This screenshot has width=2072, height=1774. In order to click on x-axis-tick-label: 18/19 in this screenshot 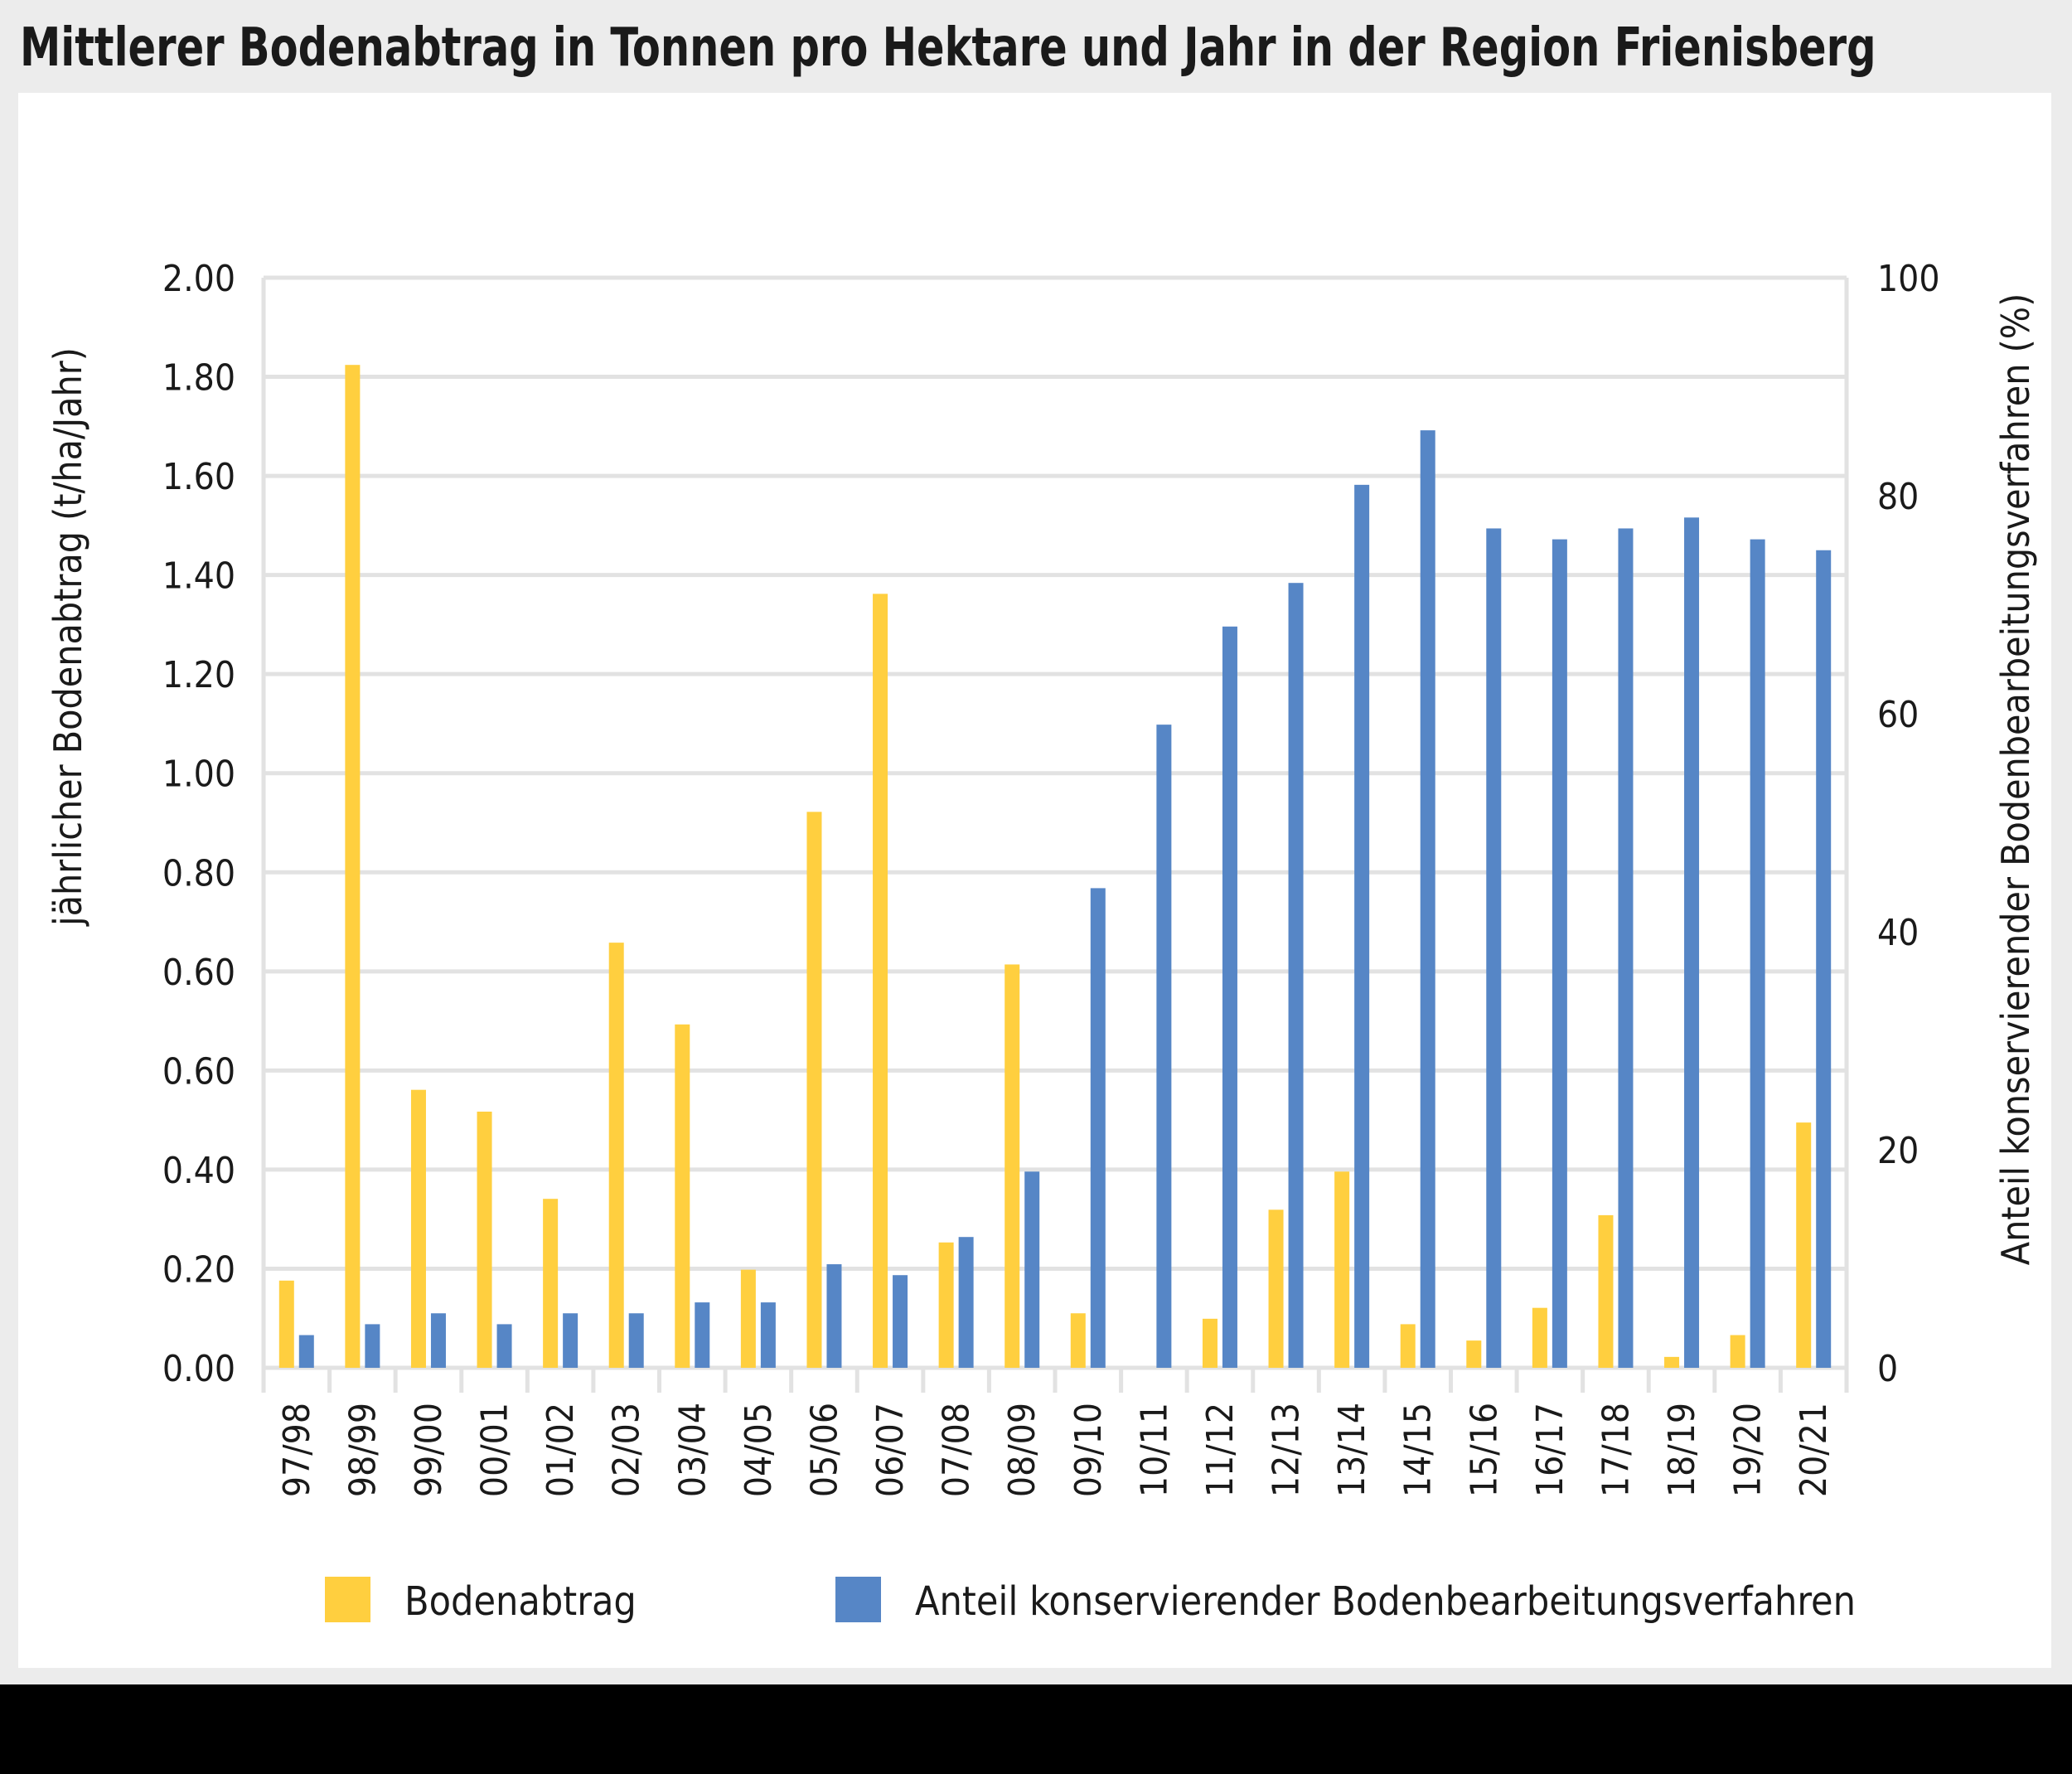, I will do `click(1682, 1450)`.